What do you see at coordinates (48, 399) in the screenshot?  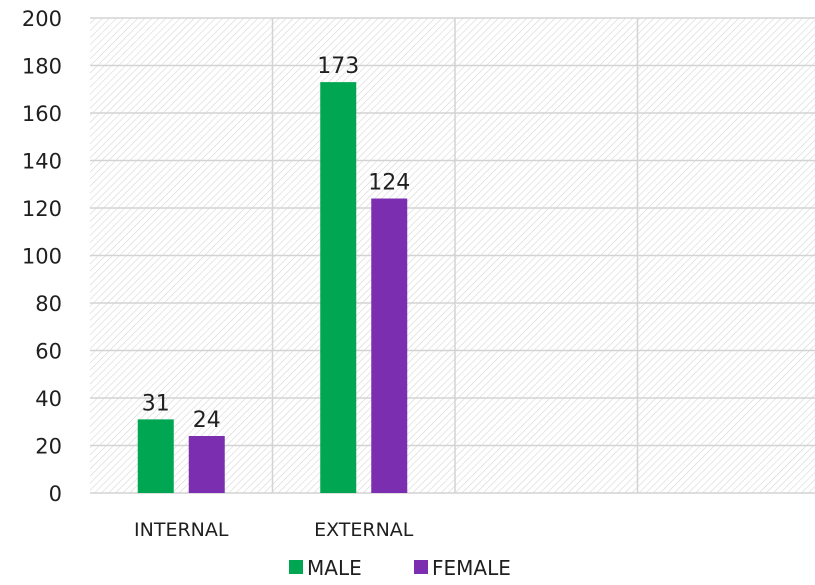 I see `y-tick-label: 40` at bounding box center [48, 399].